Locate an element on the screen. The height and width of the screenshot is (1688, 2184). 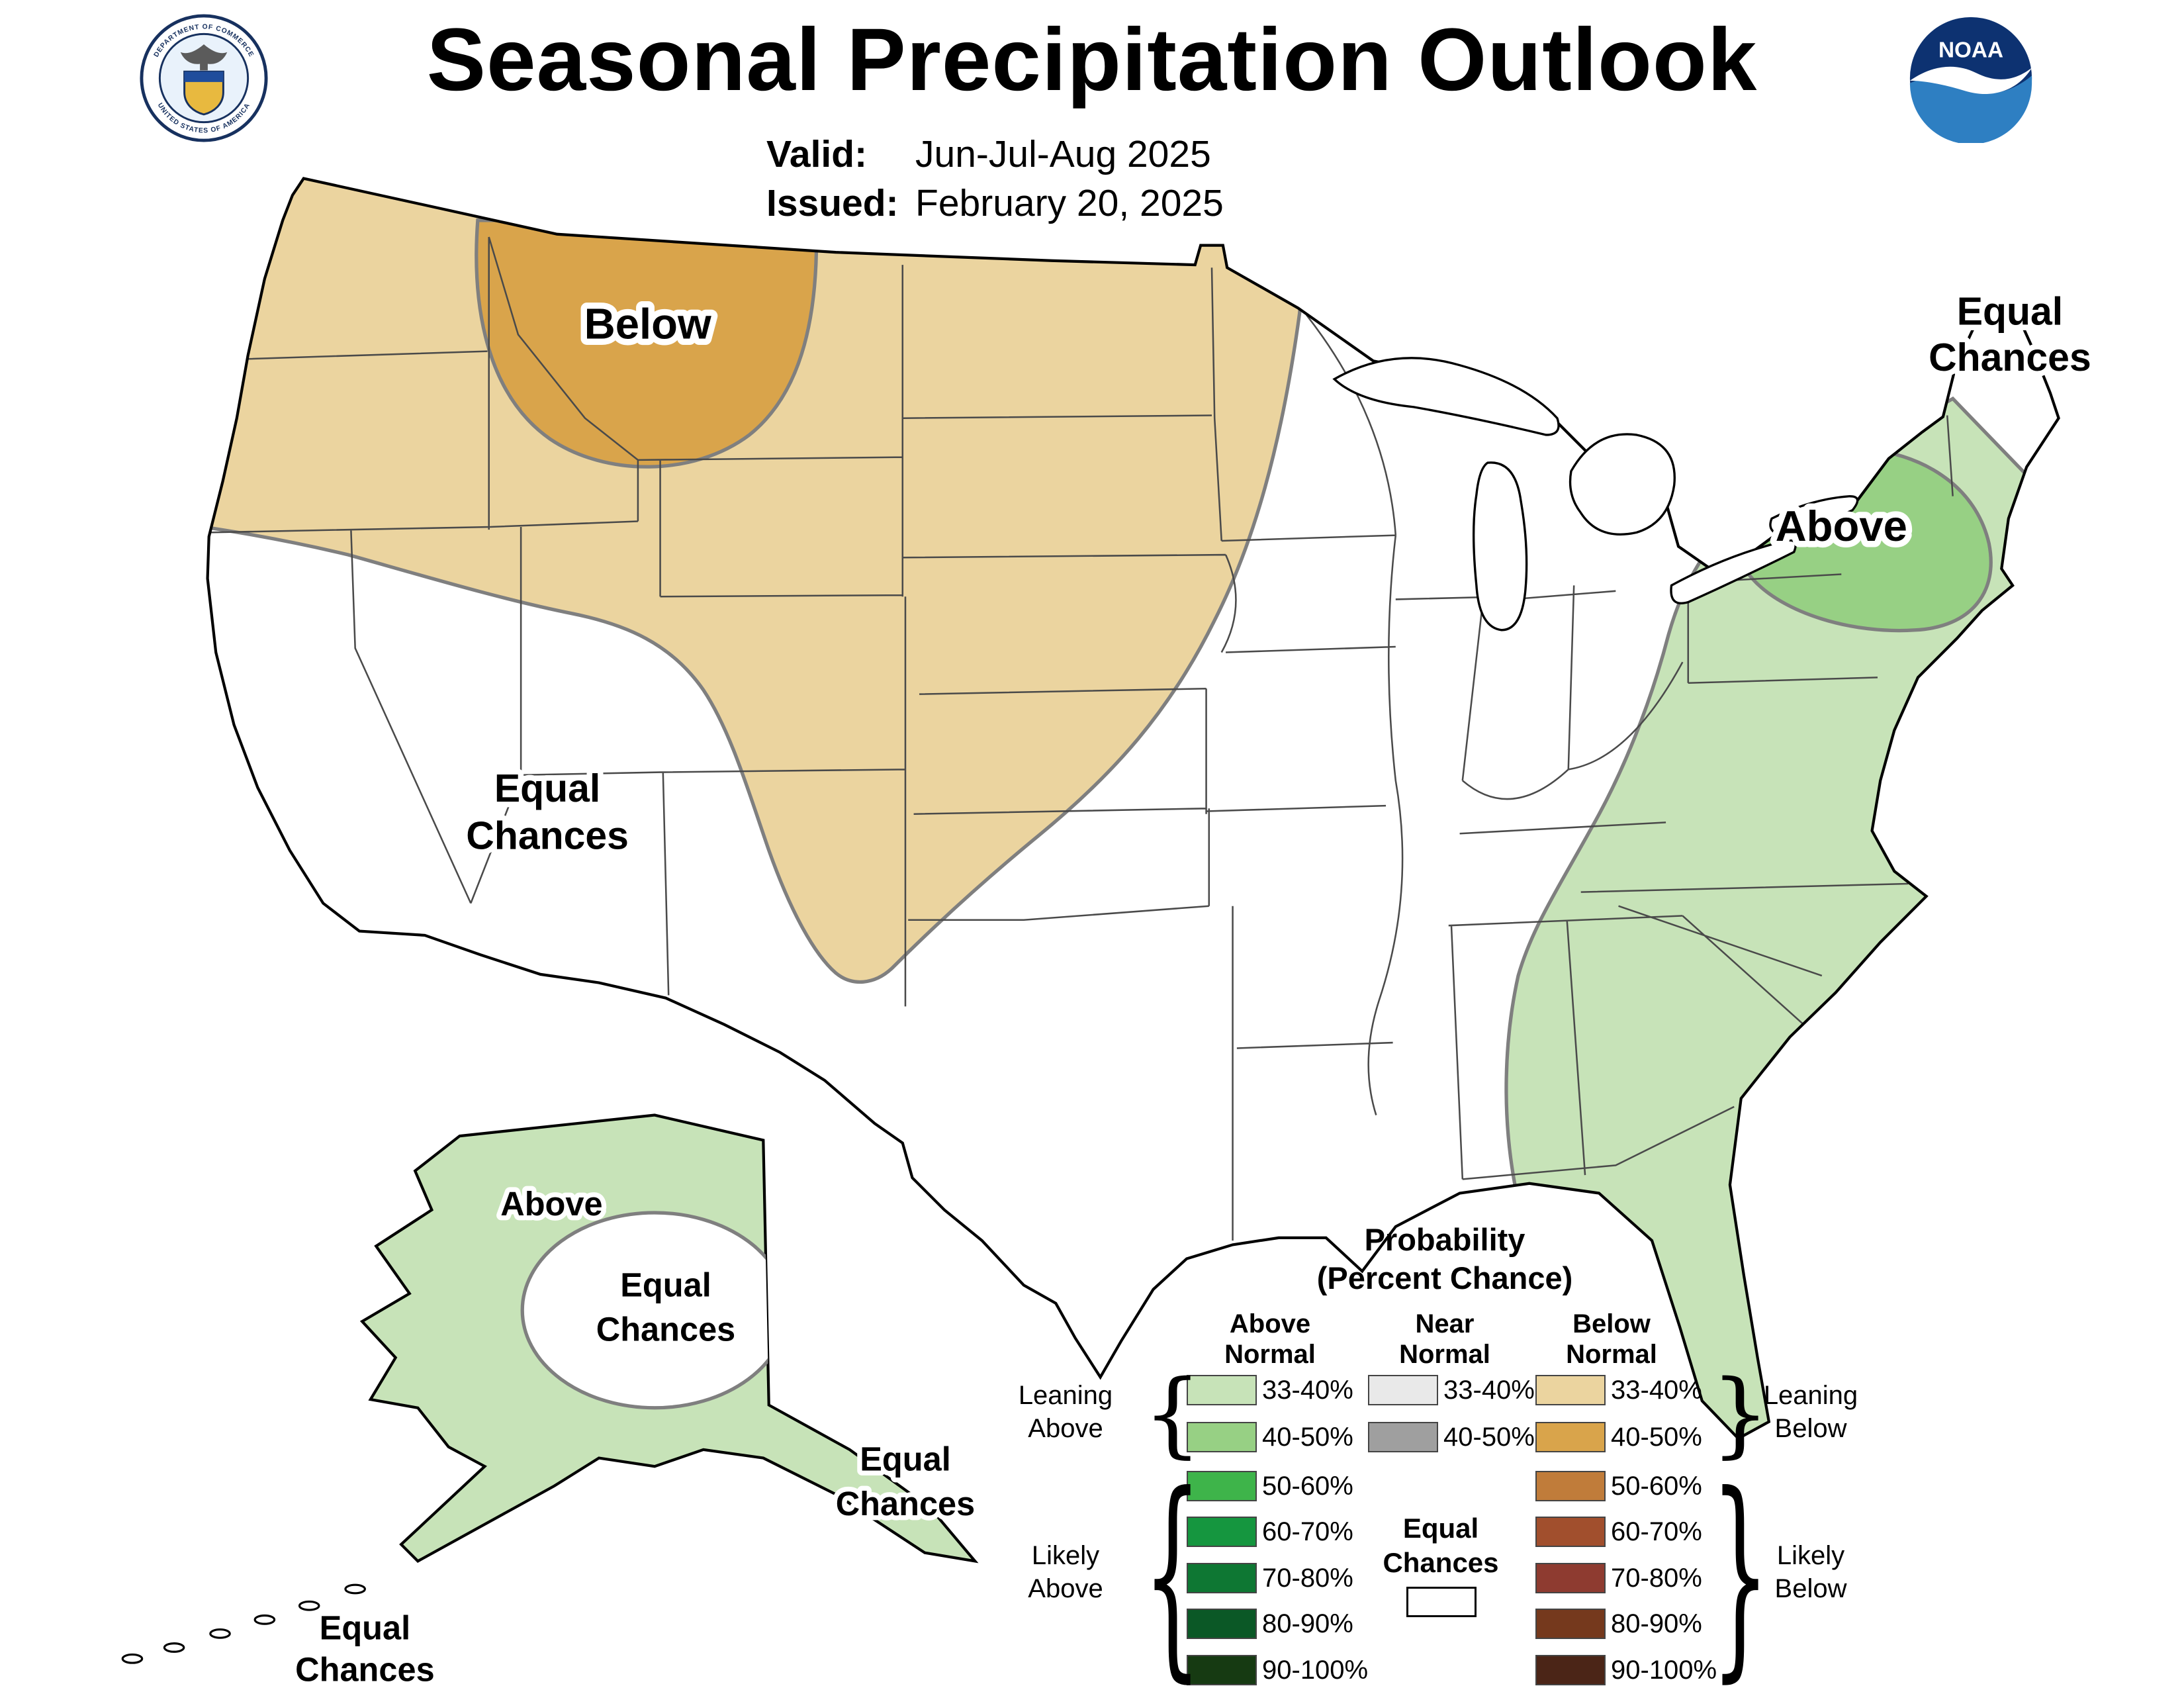
noaa-logo-text: NOAA is located at coordinates (1971, 50).